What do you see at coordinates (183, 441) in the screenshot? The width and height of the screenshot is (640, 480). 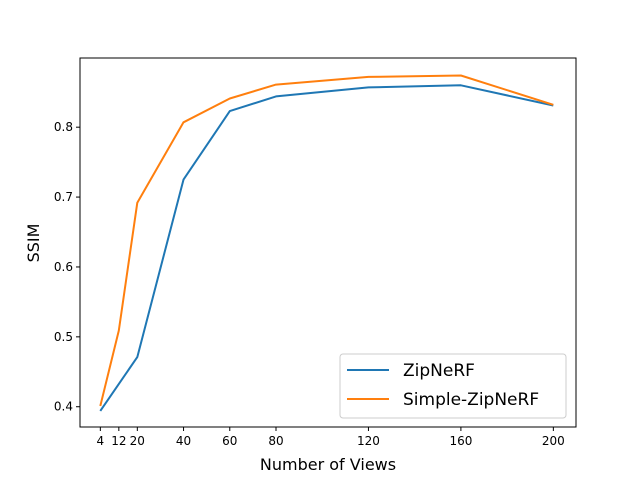 I see `x-tick-label: 40` at bounding box center [183, 441].